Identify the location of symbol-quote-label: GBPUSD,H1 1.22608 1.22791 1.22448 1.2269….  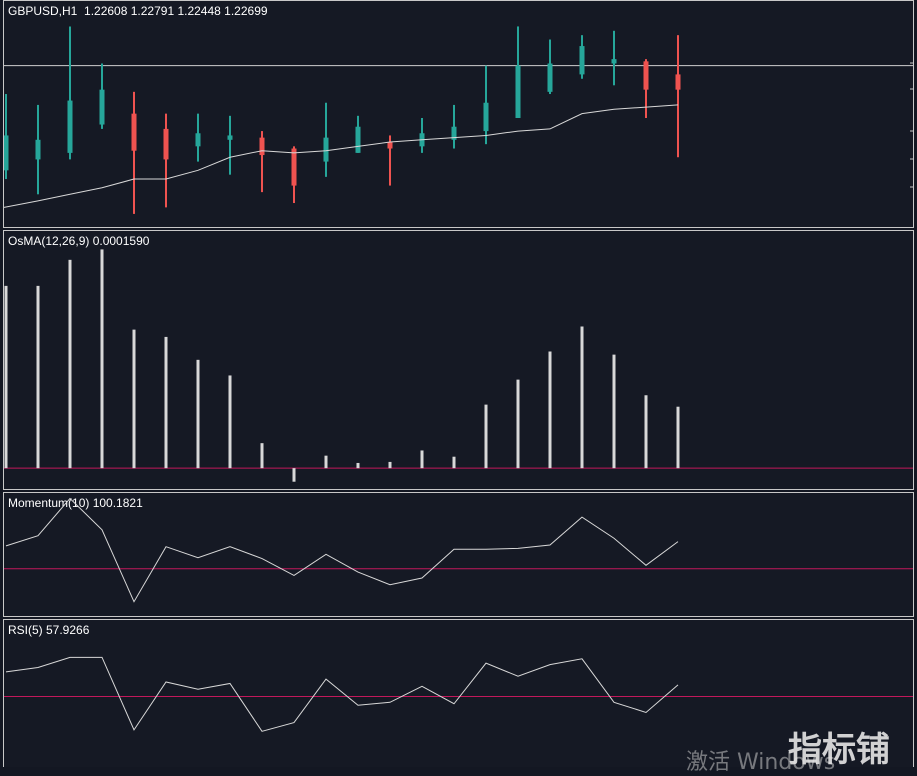
(138, 11).